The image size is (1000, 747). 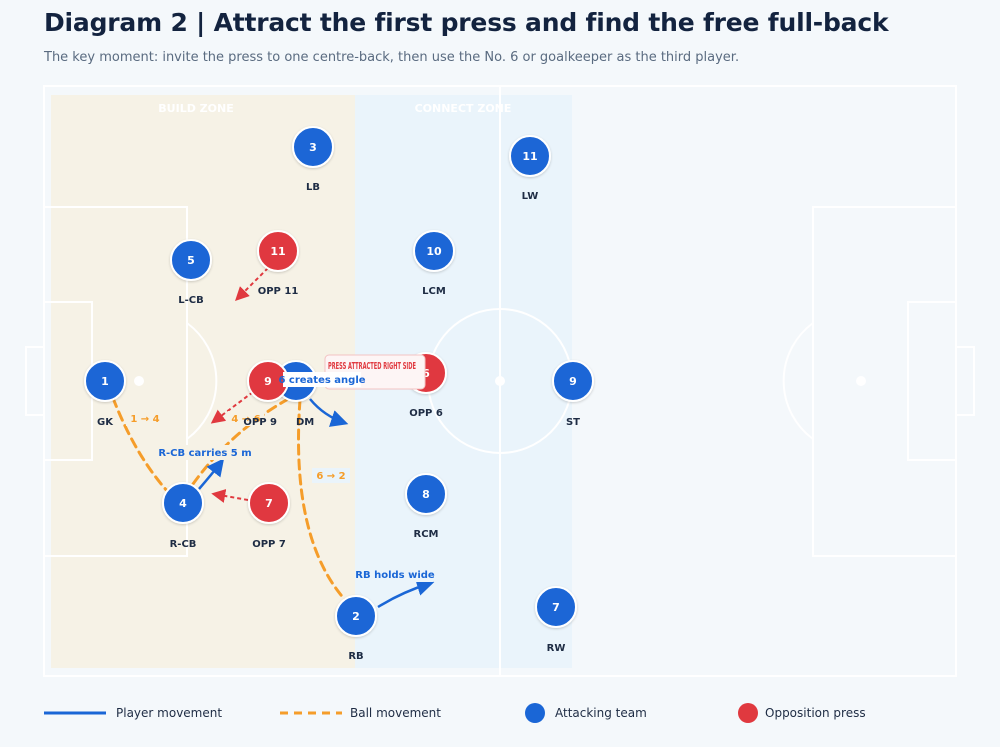 I want to click on player-role-label: L-CB, so click(x=190, y=300).